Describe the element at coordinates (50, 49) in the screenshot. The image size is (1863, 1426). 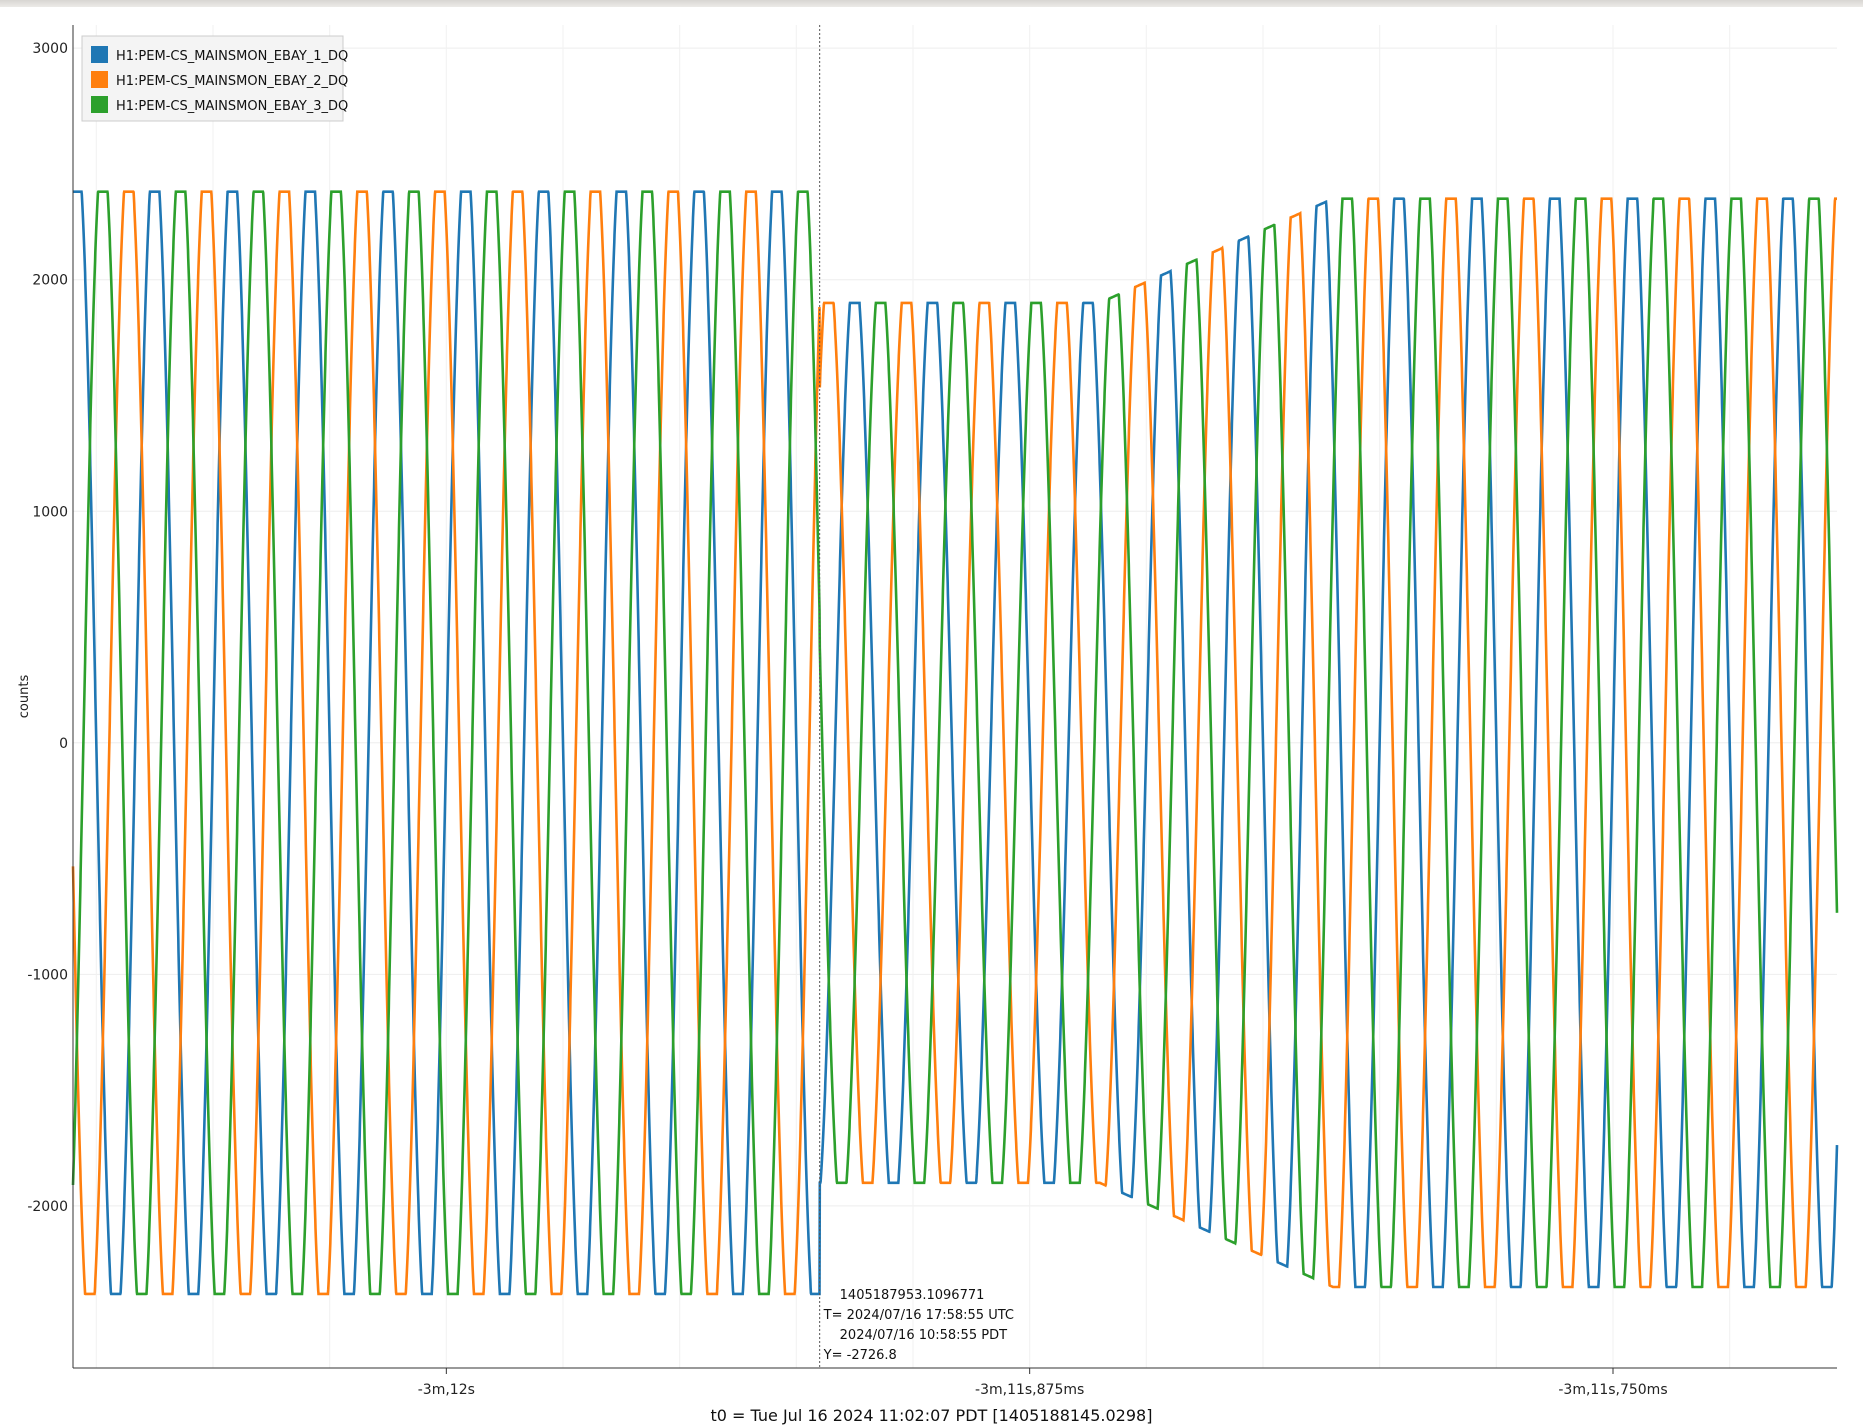
I see `y-tick-label: 3000` at that location.